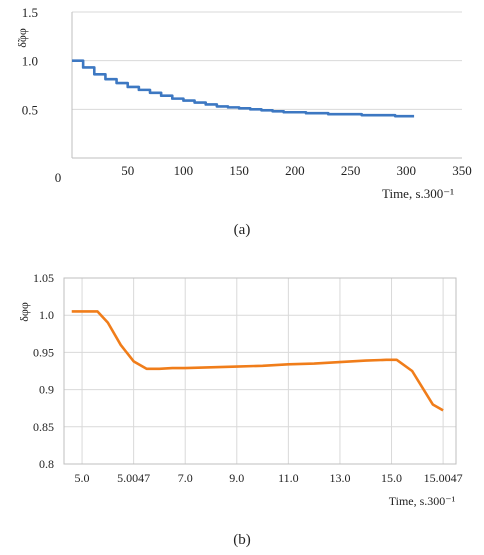 This screenshot has height=555, width=484. I want to click on chart-b-y-tick-label: 0.85, so click(43, 427).